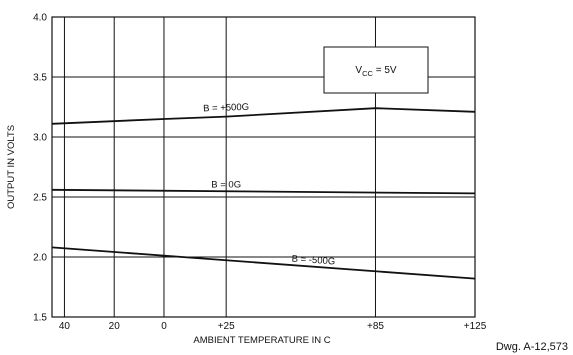 The width and height of the screenshot is (573, 355). I want to click on x-tick-label-0: 40, so click(65, 326).